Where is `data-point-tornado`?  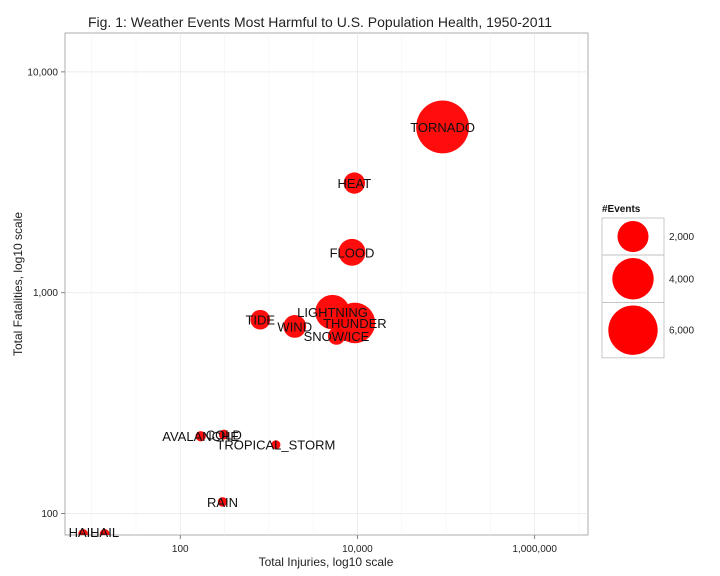 data-point-tornado is located at coordinates (443, 127).